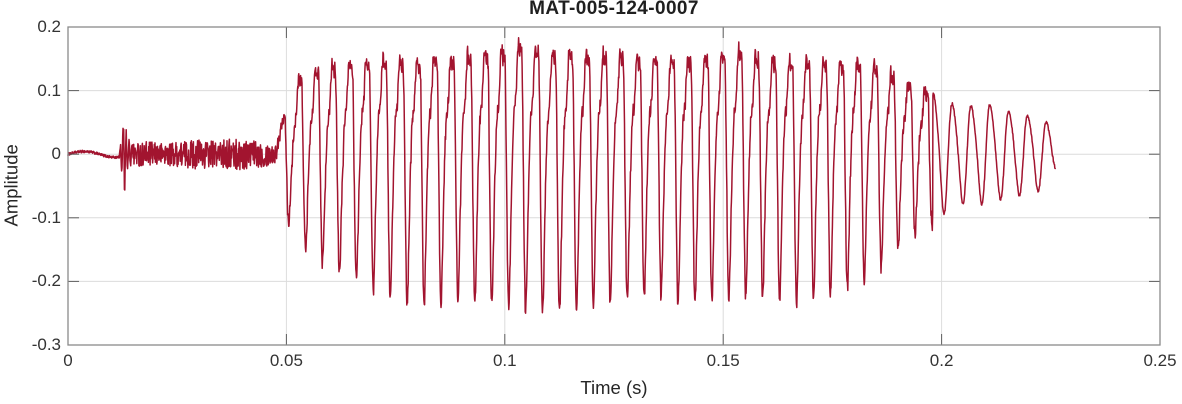 Image resolution: width=1182 pixels, height=404 pixels. I want to click on y-tick-label: 0.2, so click(49, 26).